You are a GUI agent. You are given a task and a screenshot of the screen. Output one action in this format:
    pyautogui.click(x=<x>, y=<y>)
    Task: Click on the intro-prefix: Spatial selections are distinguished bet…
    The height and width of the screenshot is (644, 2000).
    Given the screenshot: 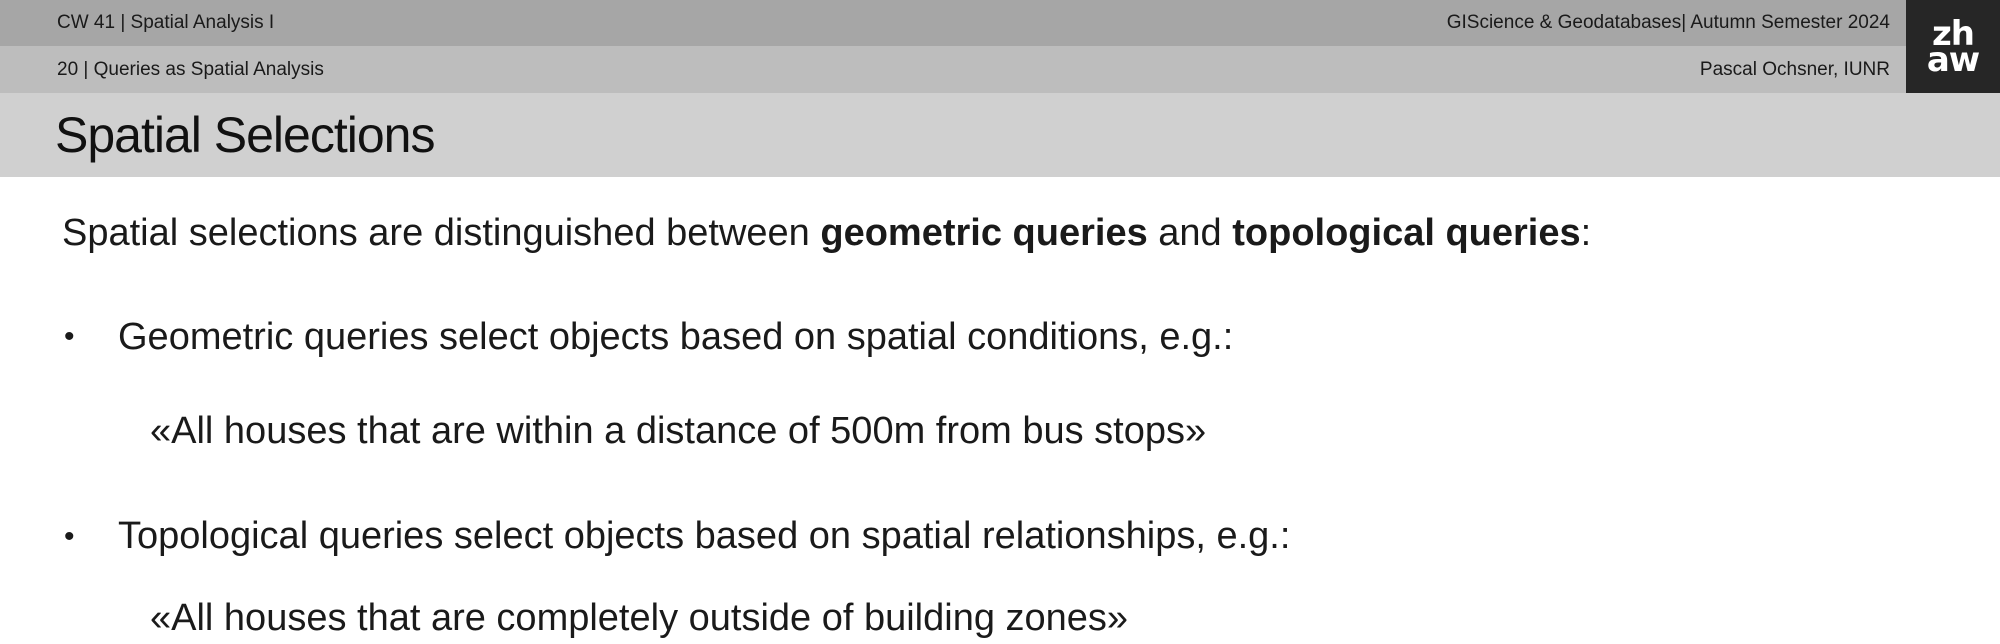 What is the action you would take?
    pyautogui.click(x=441, y=233)
    